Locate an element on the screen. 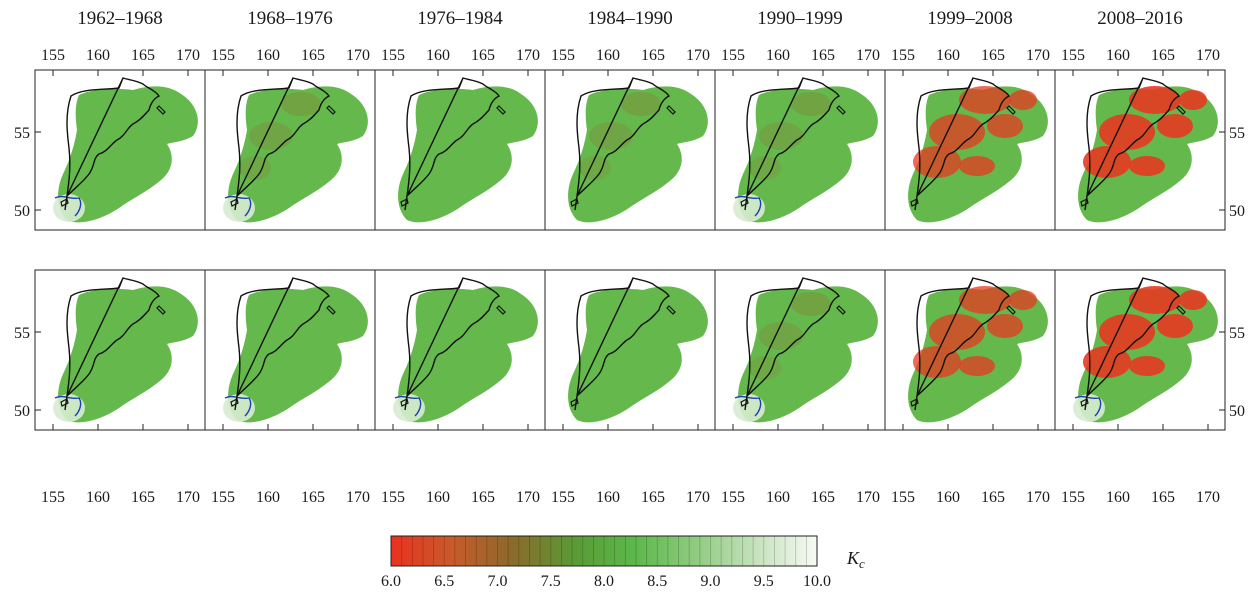  period-title-4: 1984–1990 is located at coordinates (630, 18).